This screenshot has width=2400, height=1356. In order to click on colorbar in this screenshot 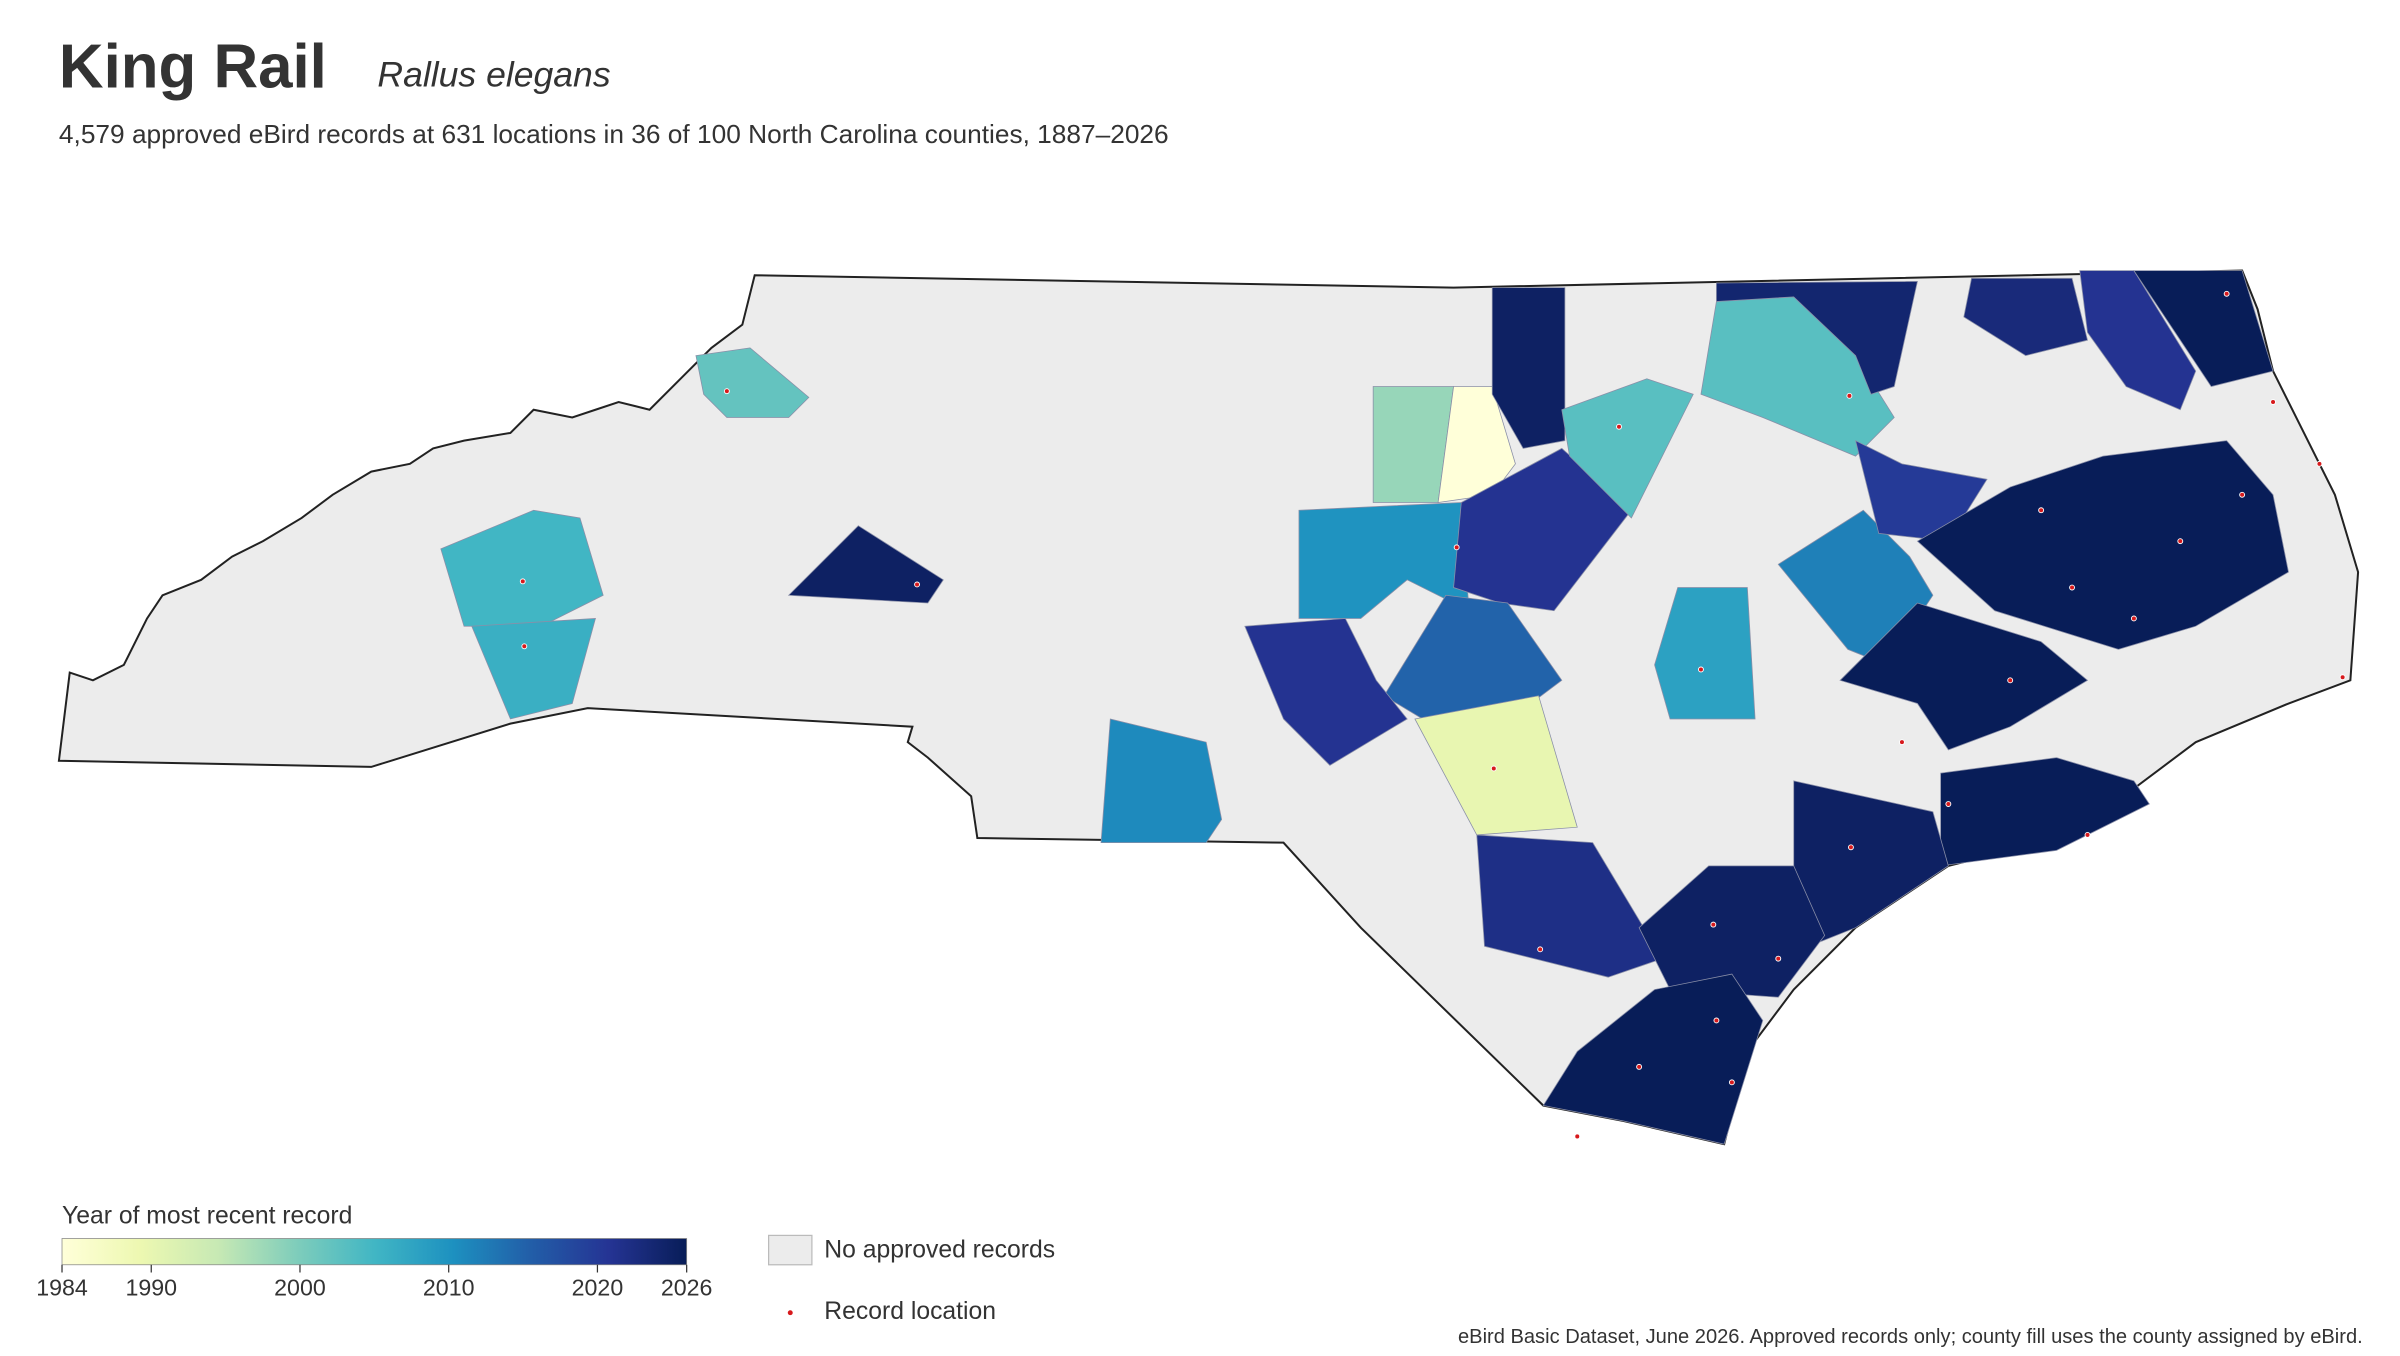, I will do `click(374, 1252)`.